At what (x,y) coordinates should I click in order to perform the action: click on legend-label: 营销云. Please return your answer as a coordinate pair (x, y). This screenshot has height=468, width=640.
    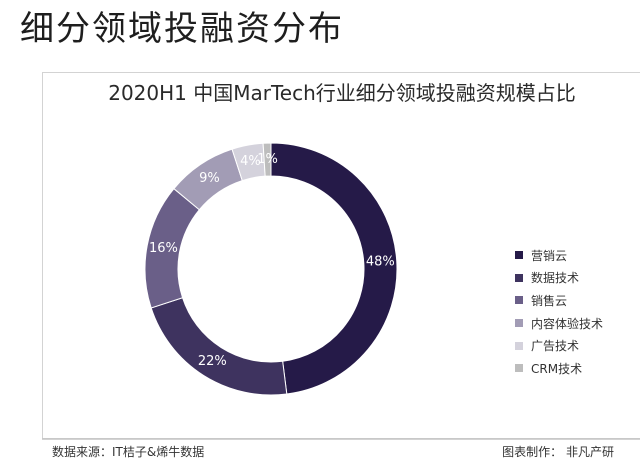
    Looking at the image, I should click on (549, 255).